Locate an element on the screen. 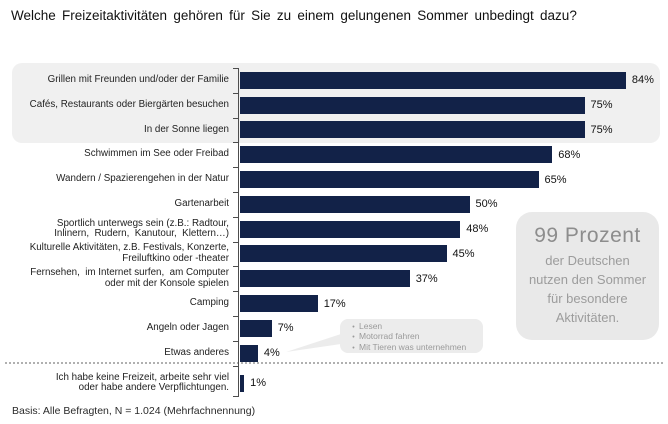 The width and height of the screenshot is (668, 424). annotation-pointer is located at coordinates (313, 343).